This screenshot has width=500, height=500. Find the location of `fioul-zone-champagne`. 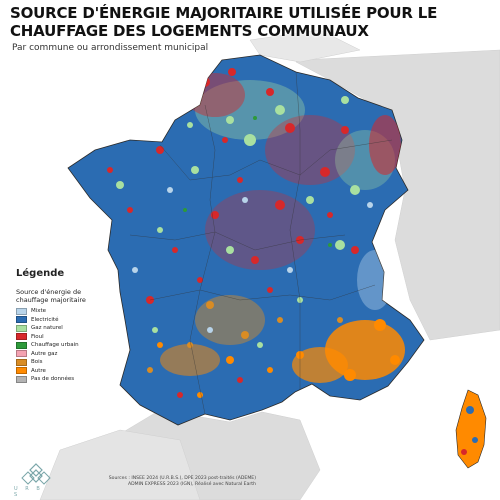

fioul-zone-champagne is located at coordinates (310, 150).